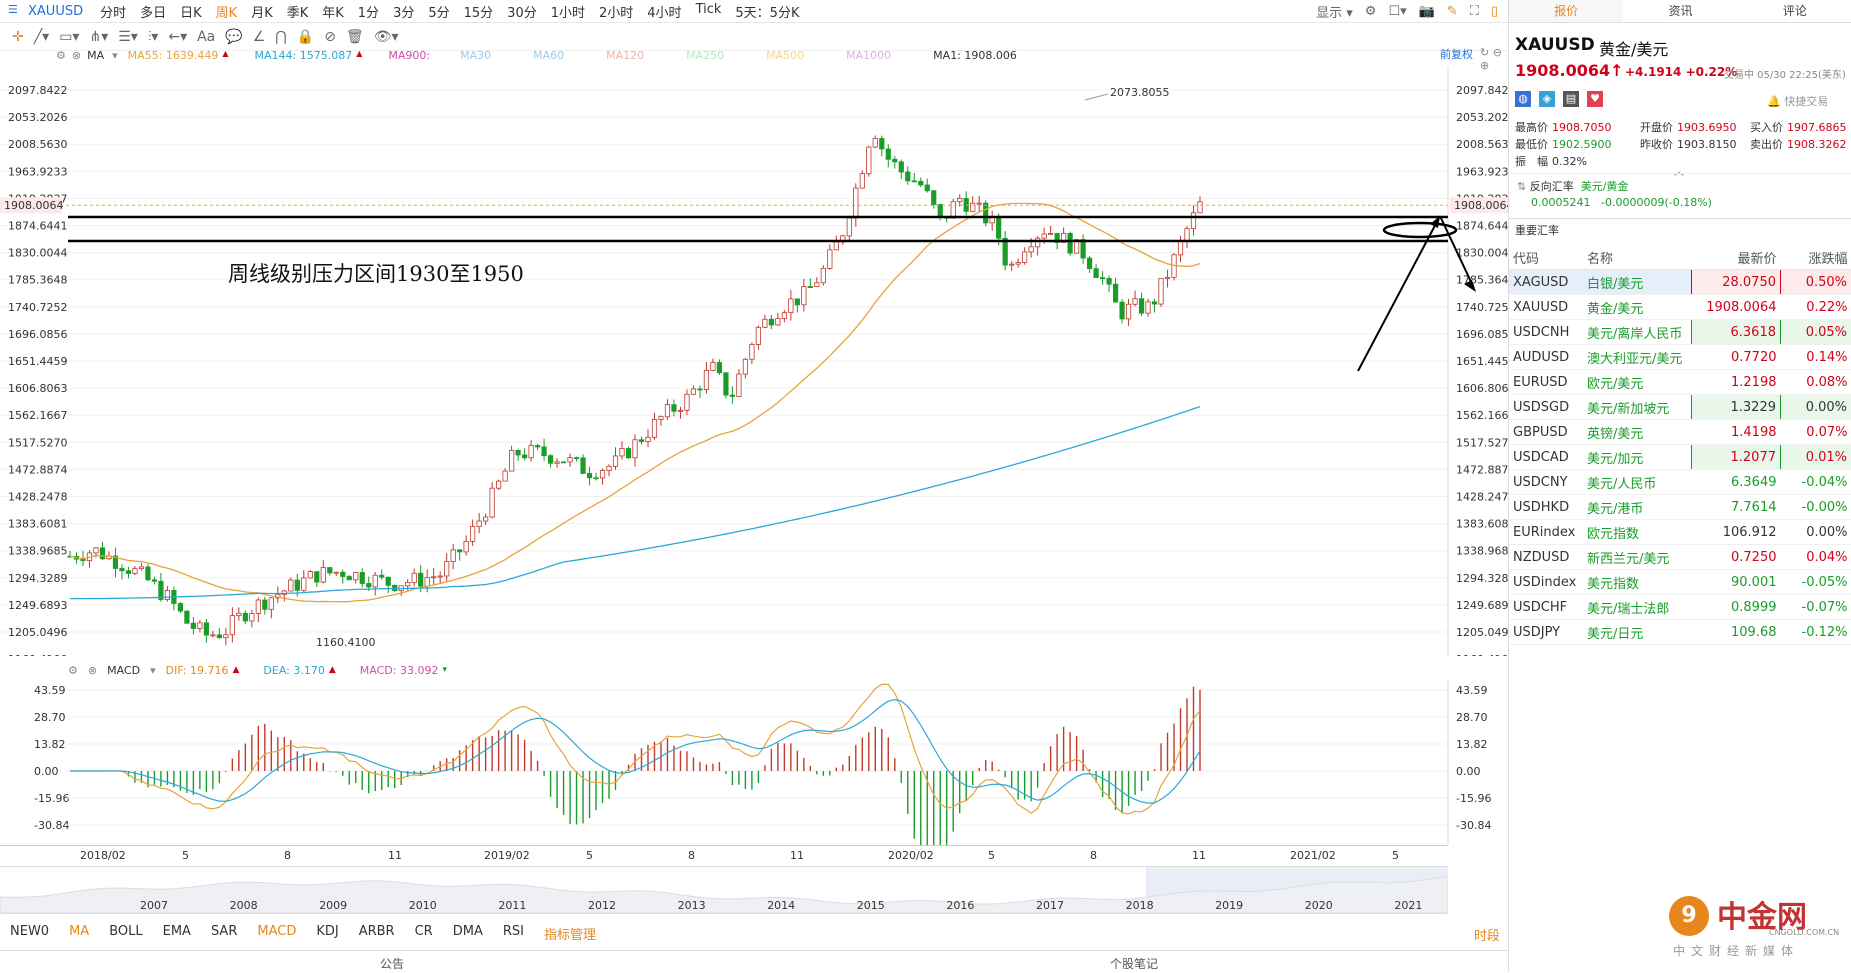  Describe the element at coordinates (76, 55) in the screenshot. I see `ma-close-icon: ⊗` at that location.